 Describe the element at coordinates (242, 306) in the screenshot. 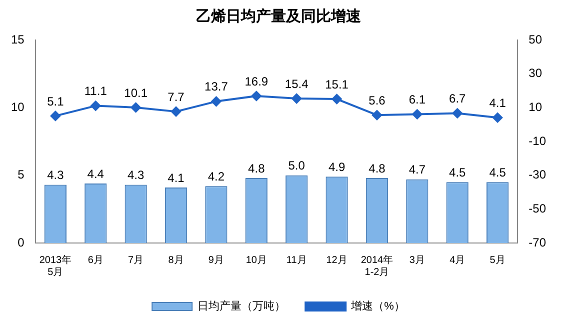

I see `legend-label: 日均产量（万吨）` at that location.